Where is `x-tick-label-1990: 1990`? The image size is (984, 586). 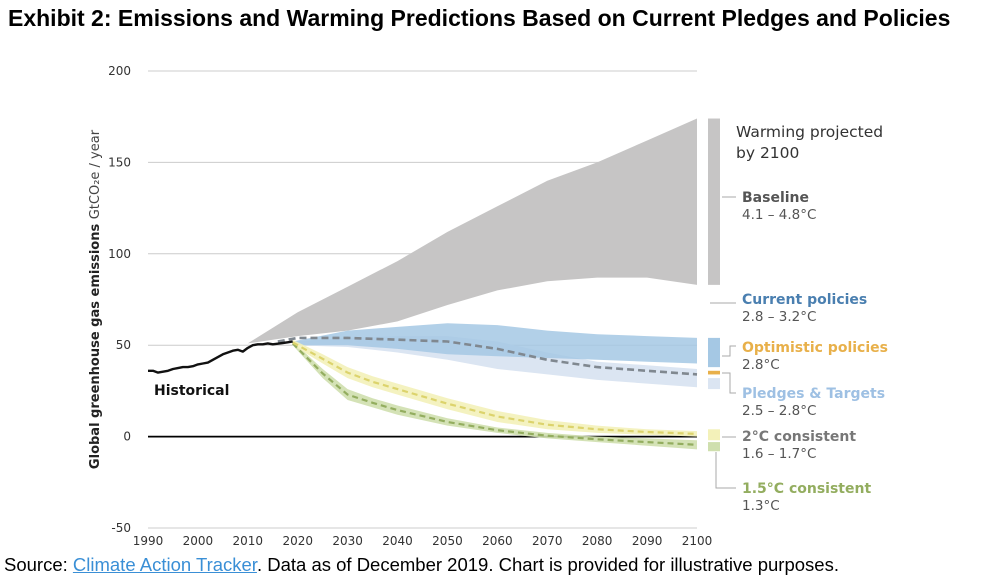
x-tick-label-1990: 1990 is located at coordinates (148, 541).